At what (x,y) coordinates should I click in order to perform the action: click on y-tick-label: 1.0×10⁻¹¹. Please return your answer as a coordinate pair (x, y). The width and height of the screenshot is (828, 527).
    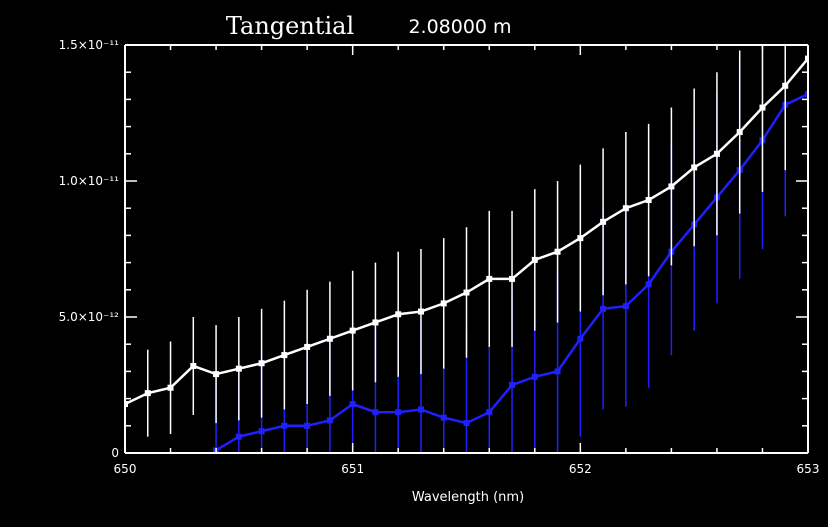
    Looking at the image, I should click on (89, 181).